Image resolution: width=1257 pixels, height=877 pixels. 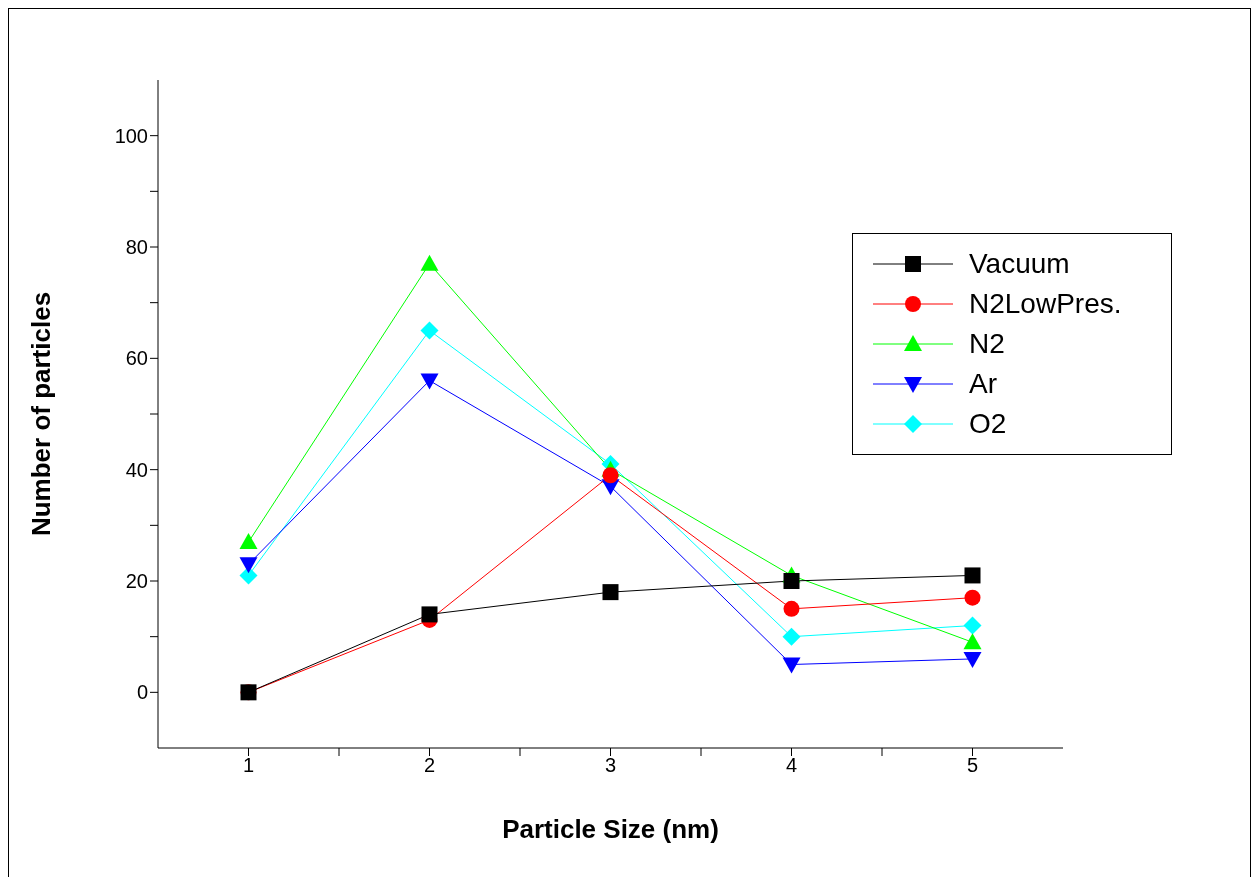 What do you see at coordinates (610, 765) in the screenshot?
I see `x-tick-label: 3` at bounding box center [610, 765].